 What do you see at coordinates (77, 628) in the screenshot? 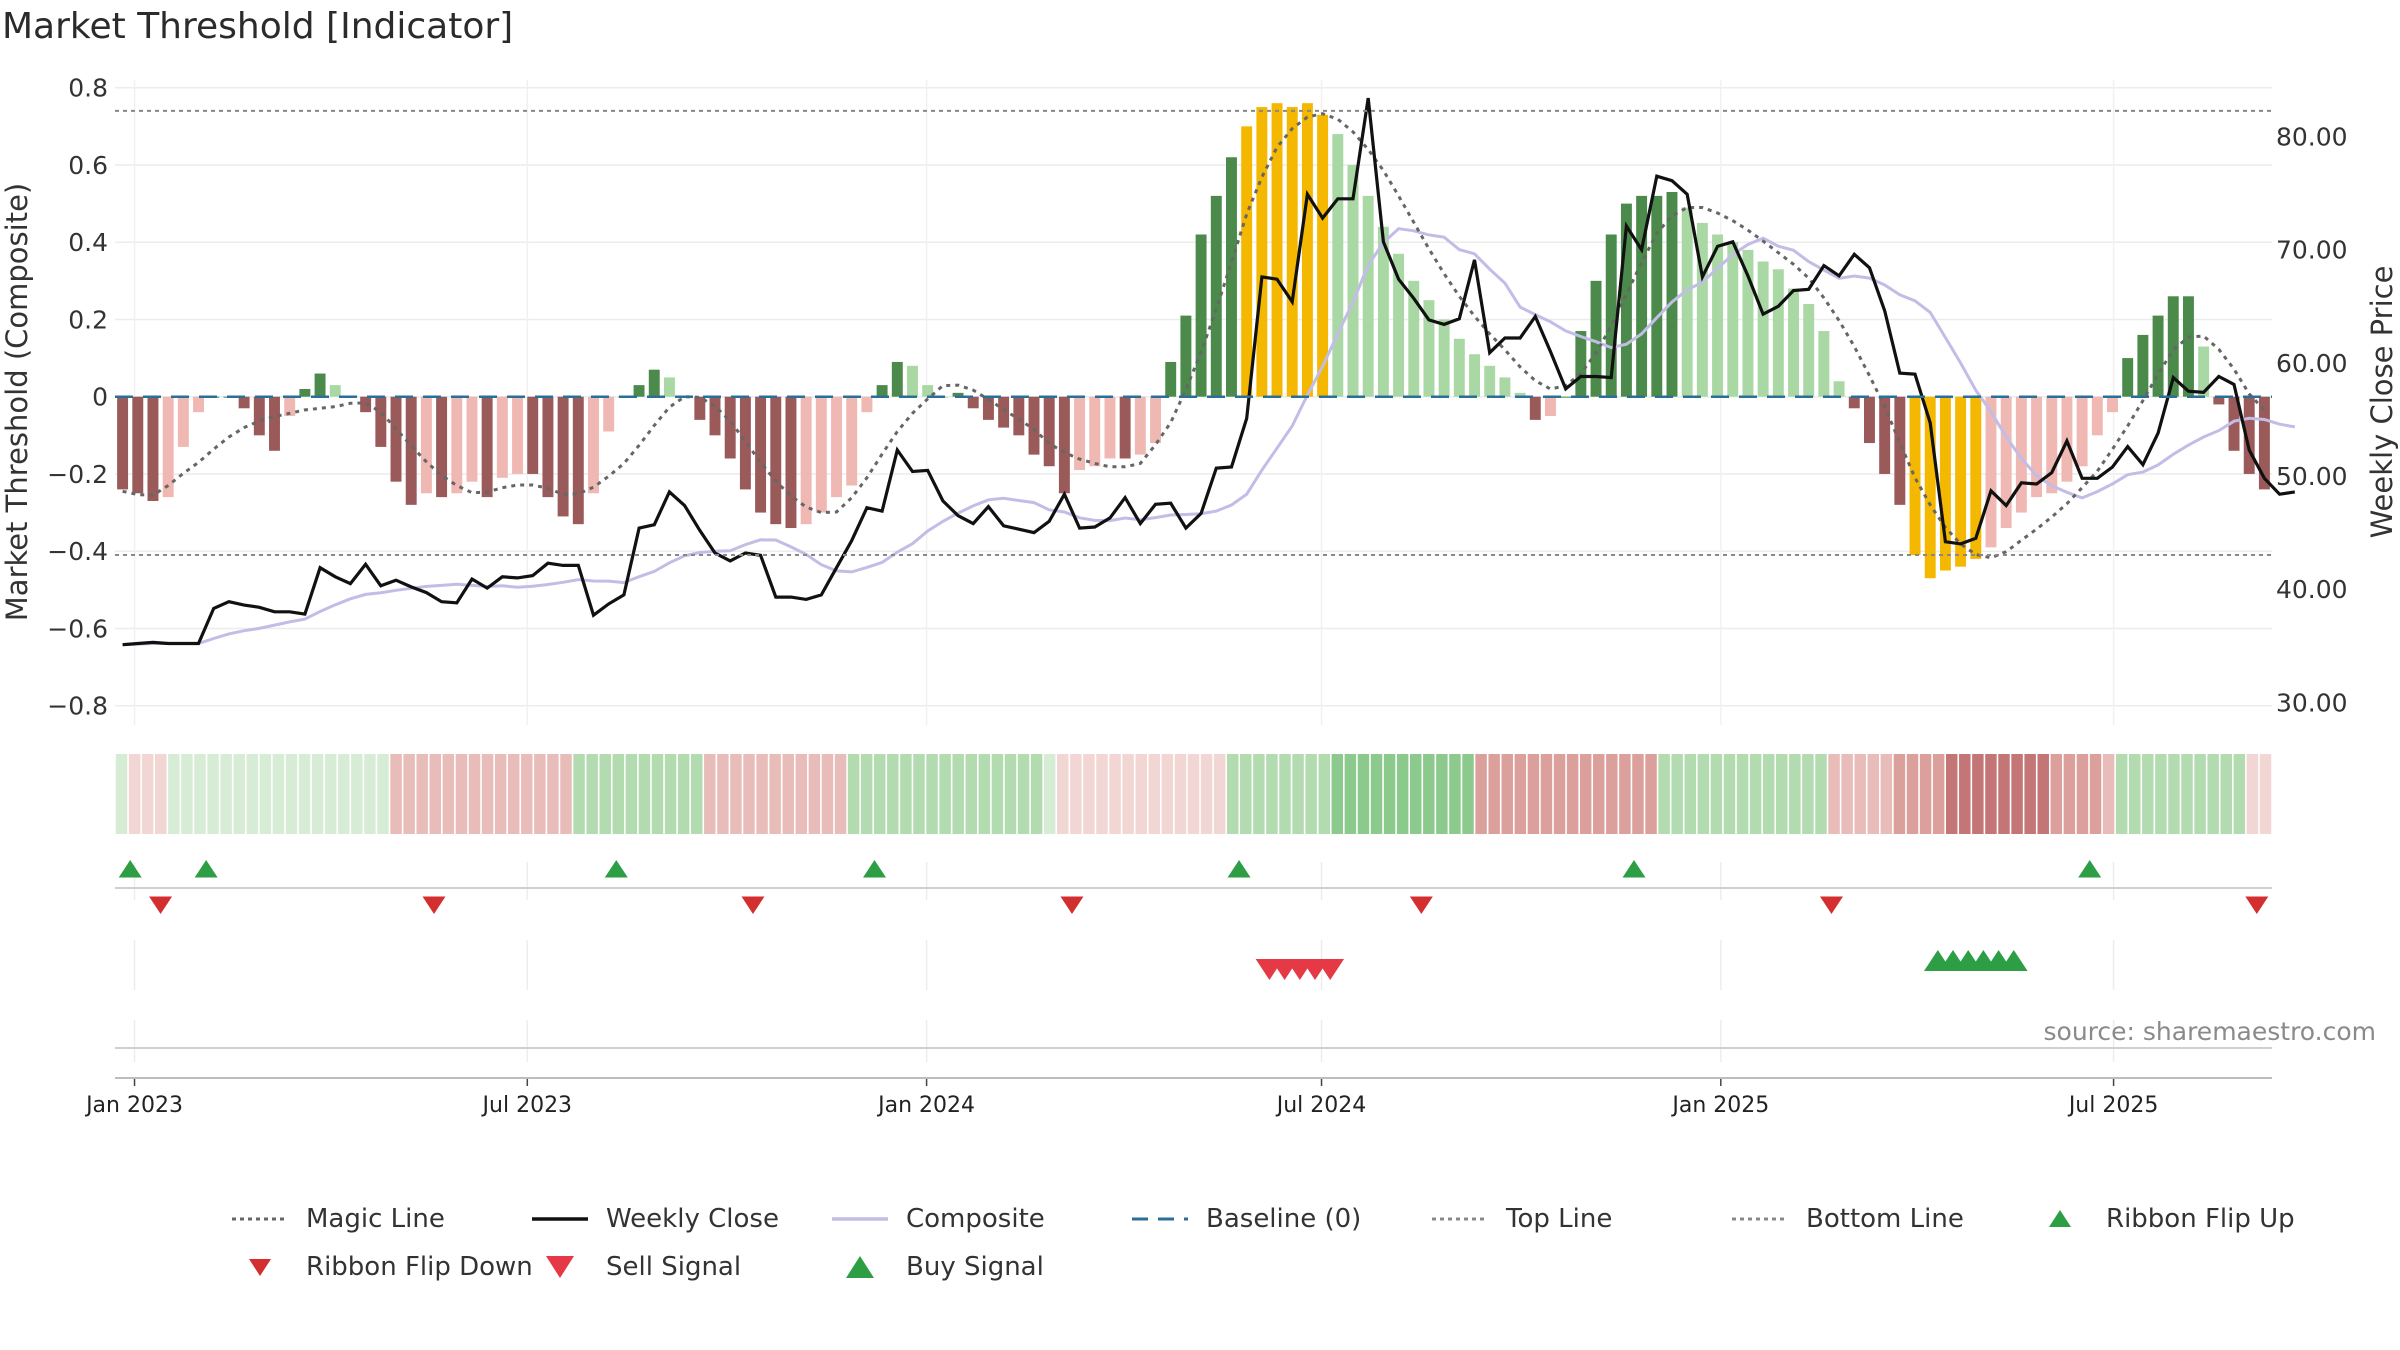
I see `y-tick-label-left: −0.6` at bounding box center [77, 628].